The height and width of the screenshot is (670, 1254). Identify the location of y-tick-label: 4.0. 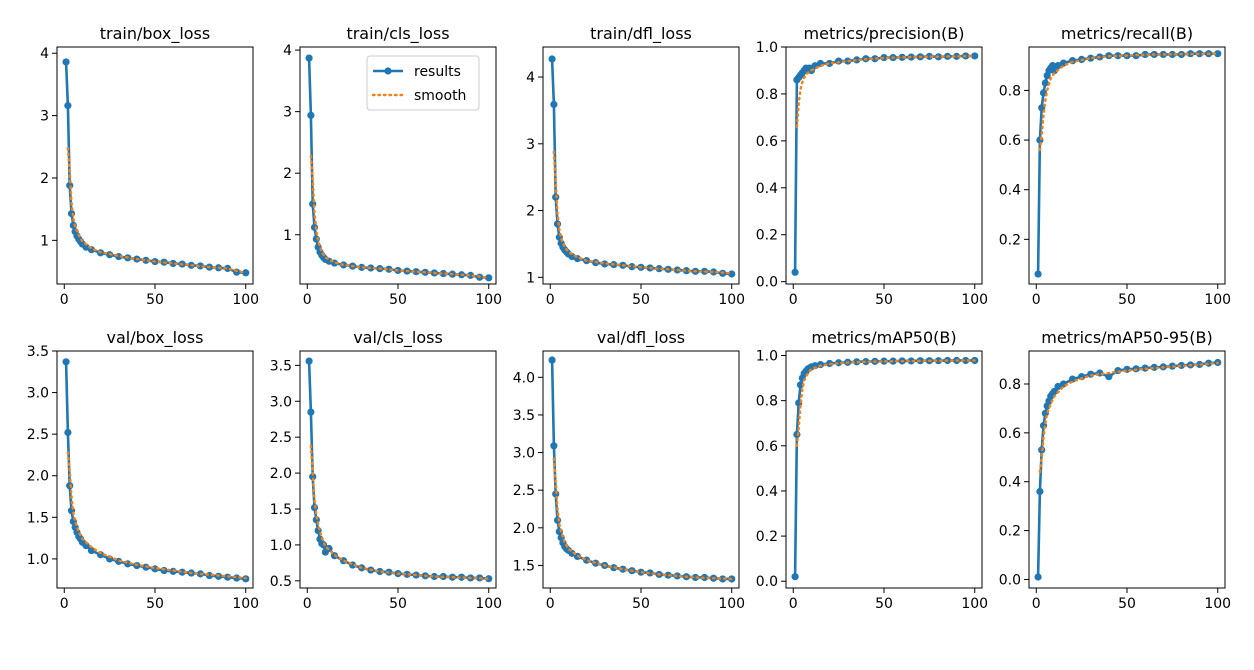
(524, 378).